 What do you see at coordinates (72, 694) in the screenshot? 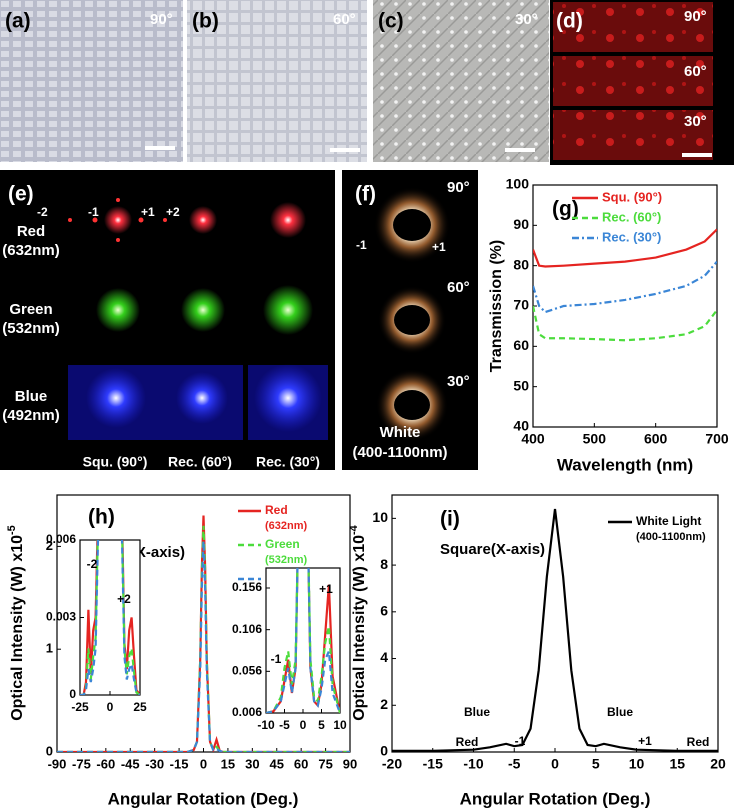
I see `y-tick-label: 0` at bounding box center [72, 694].